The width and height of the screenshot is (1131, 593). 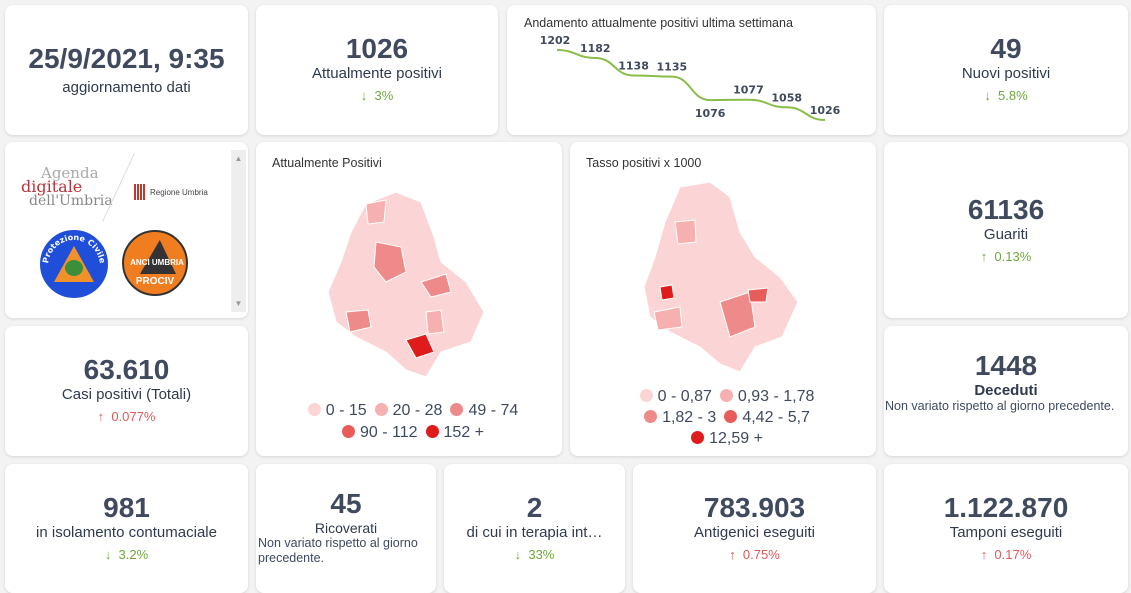 I want to click on casi-card: 63.610 Casi positivi (Totali) ↑ 0.077%, so click(x=126, y=391).